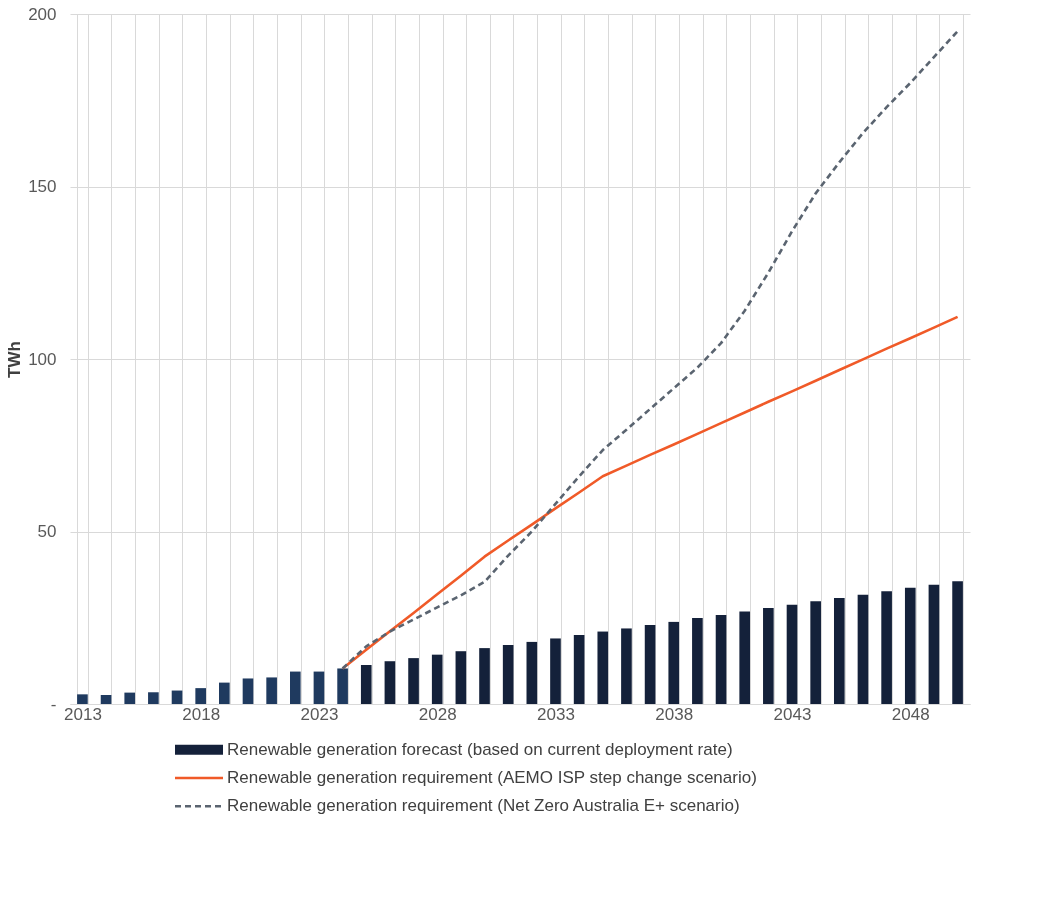  Describe the element at coordinates (910, 714) in the screenshot. I see `x-tick-label: 2048` at that location.